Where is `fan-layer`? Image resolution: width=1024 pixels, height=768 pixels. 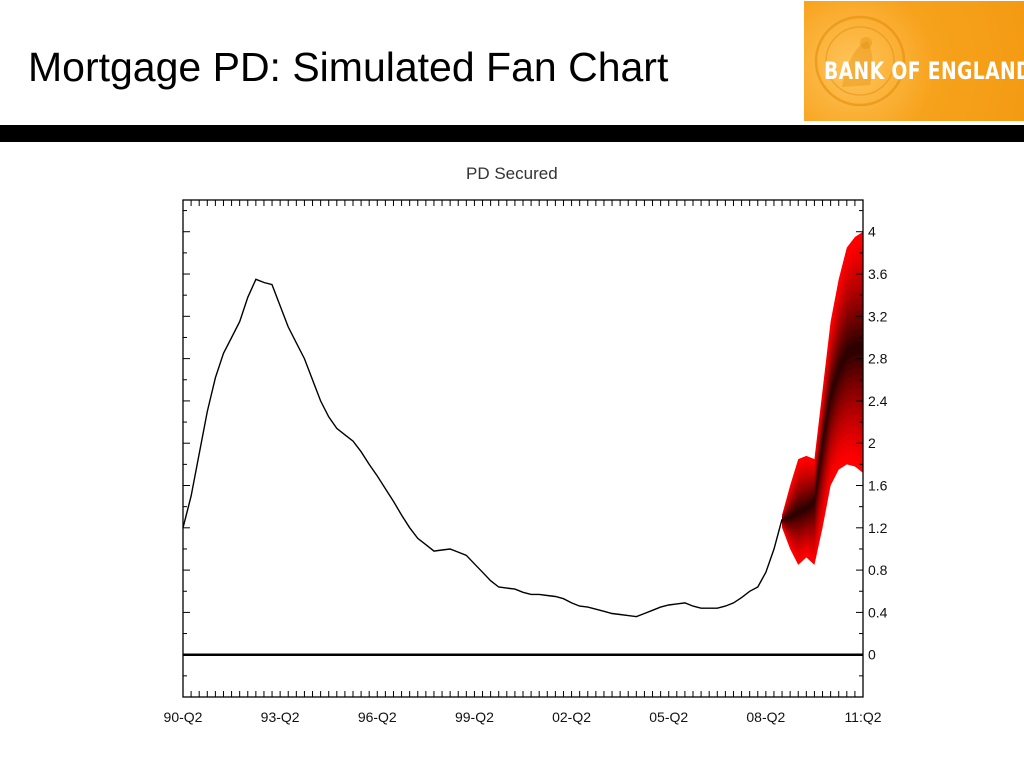
fan-layer is located at coordinates (822, 398).